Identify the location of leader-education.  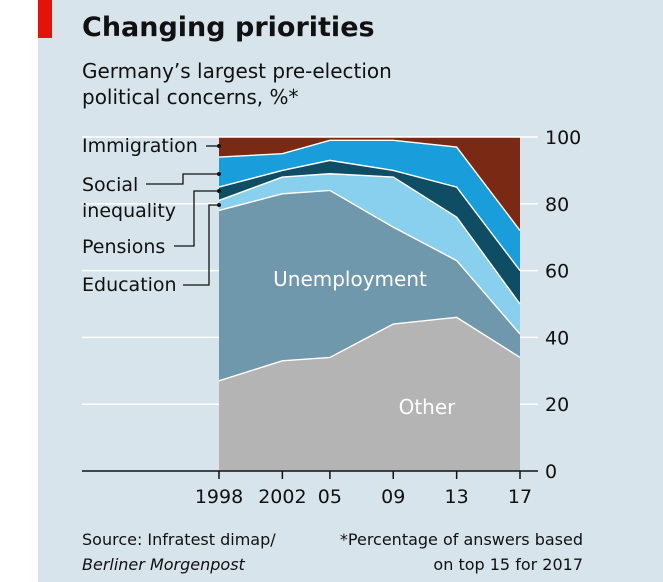
(201, 245).